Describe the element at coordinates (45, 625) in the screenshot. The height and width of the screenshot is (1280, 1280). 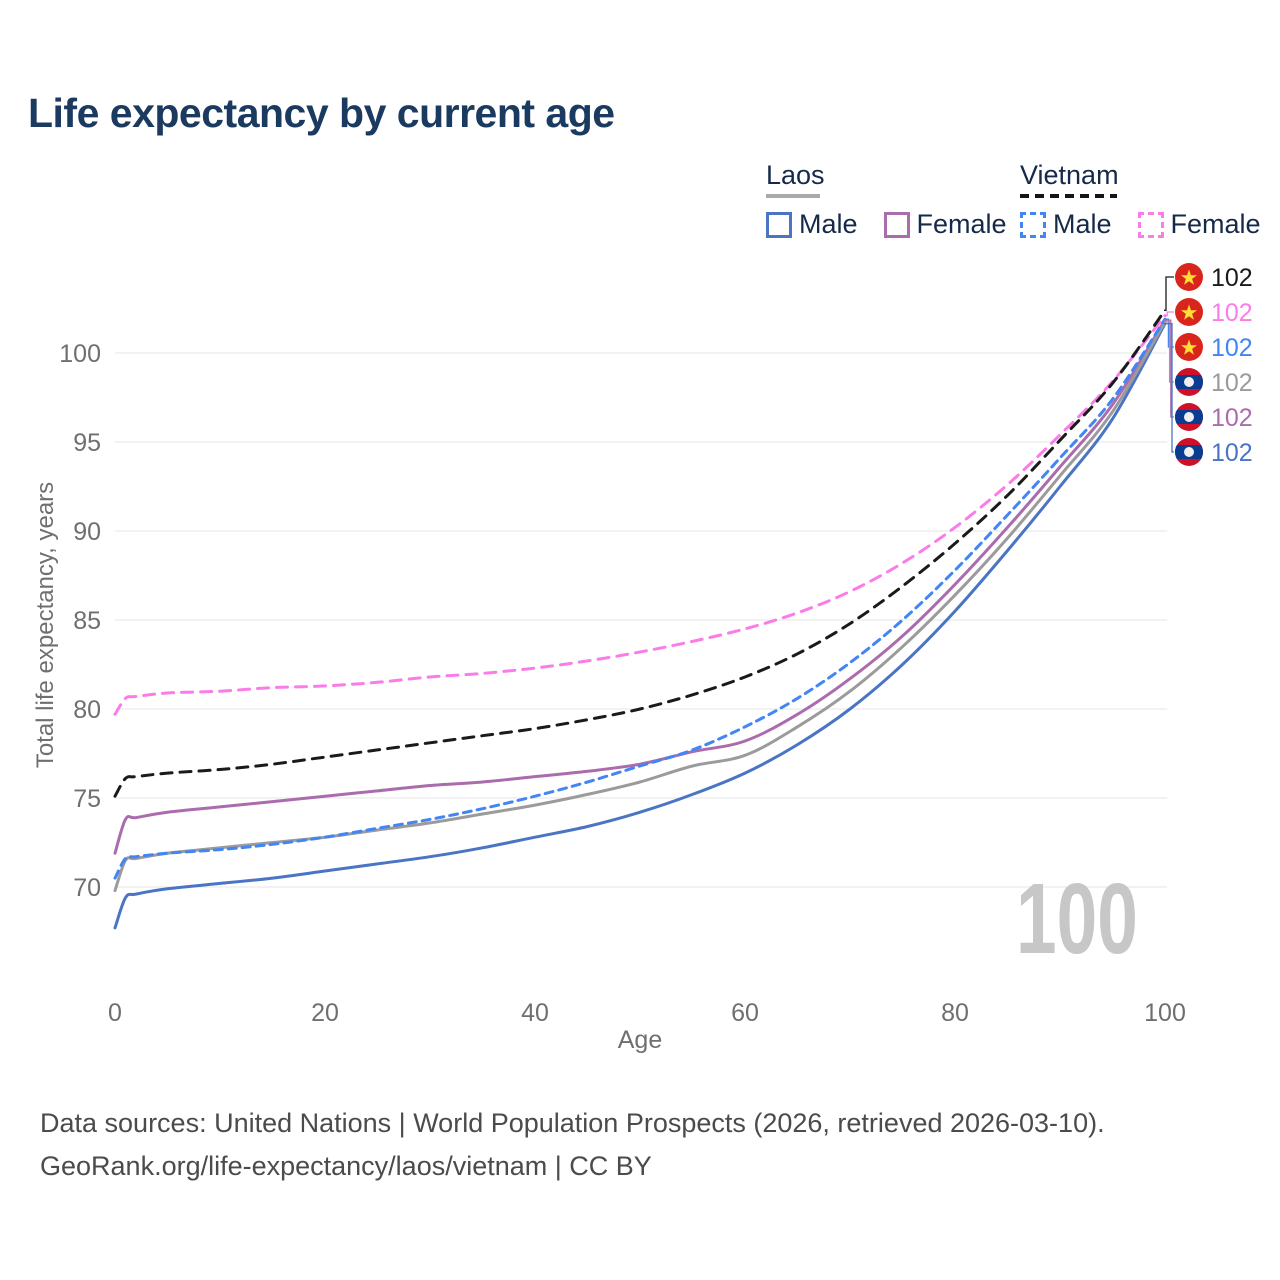
I see `y-axis-title: Total life expectancy, years` at that location.